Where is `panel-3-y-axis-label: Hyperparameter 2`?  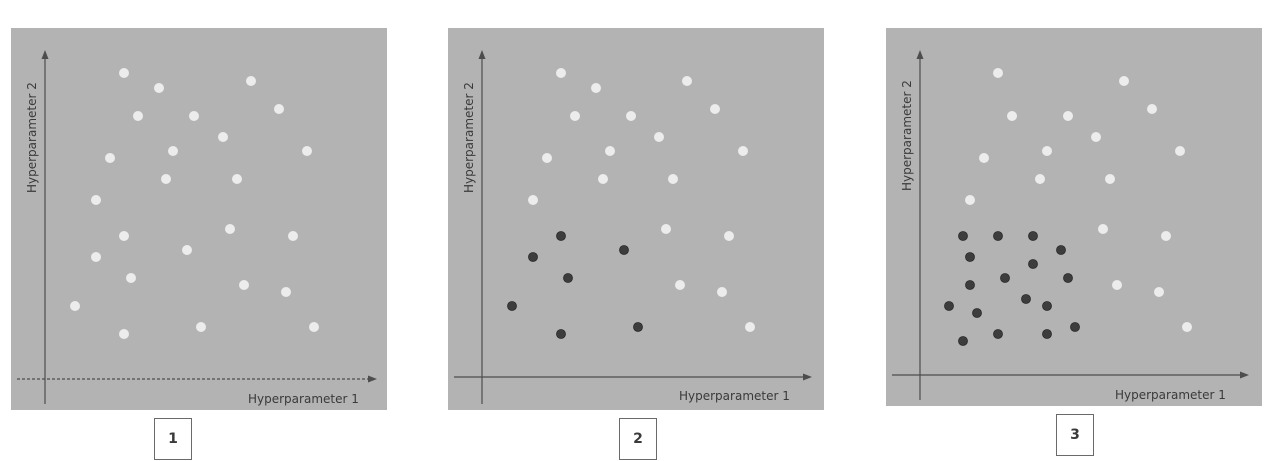 panel-3-y-axis-label: Hyperparameter 2 is located at coordinates (907, 135).